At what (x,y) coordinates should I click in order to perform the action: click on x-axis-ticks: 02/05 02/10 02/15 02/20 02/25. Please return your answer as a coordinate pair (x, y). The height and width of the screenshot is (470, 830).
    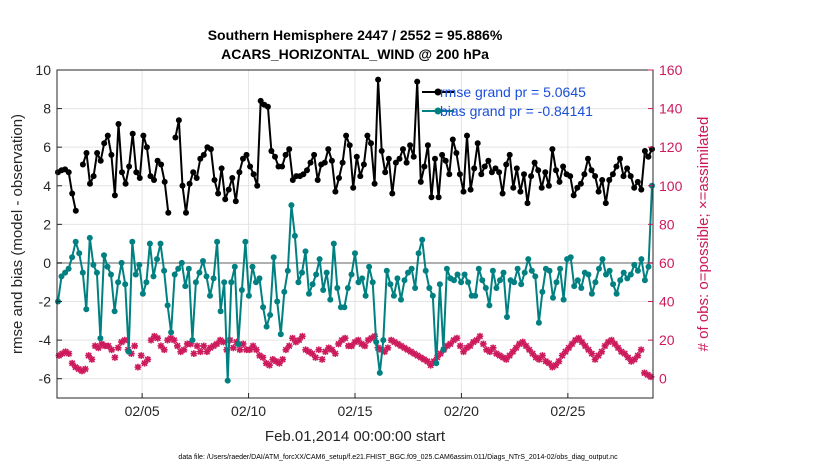
    Looking at the image, I should click on (355, 406).